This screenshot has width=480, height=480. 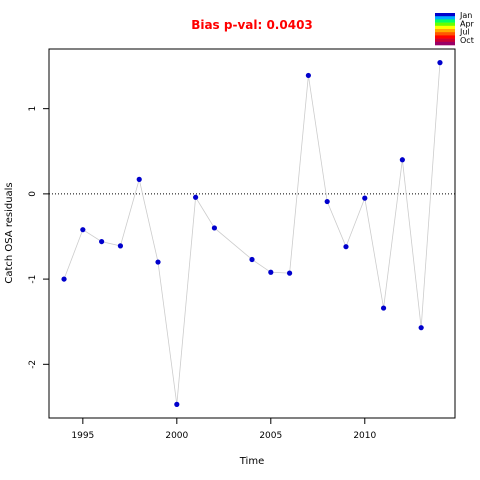 I want to click on y-tick-label: -1, so click(x=33, y=279).